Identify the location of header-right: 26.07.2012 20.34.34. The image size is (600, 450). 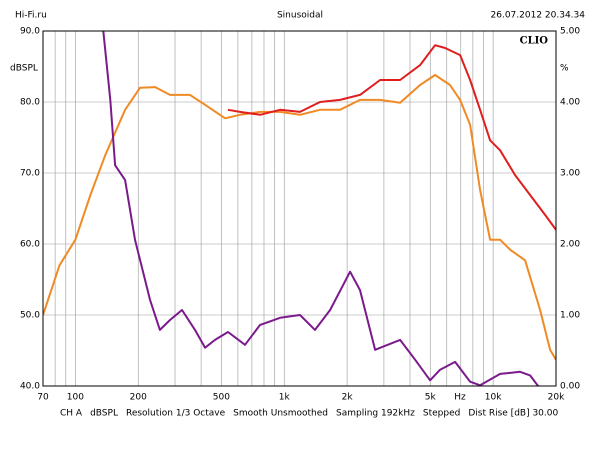
(538, 16).